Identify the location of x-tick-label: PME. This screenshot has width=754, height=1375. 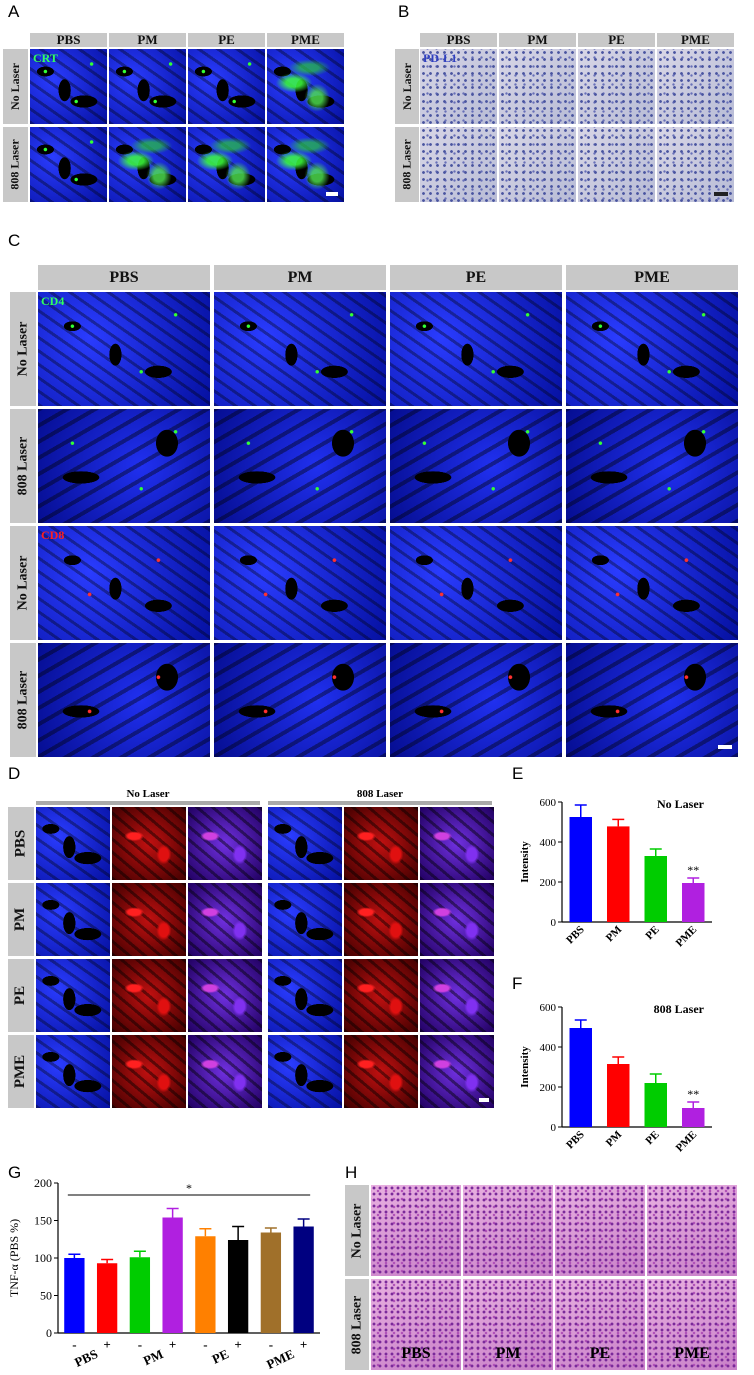
(687, 1142).